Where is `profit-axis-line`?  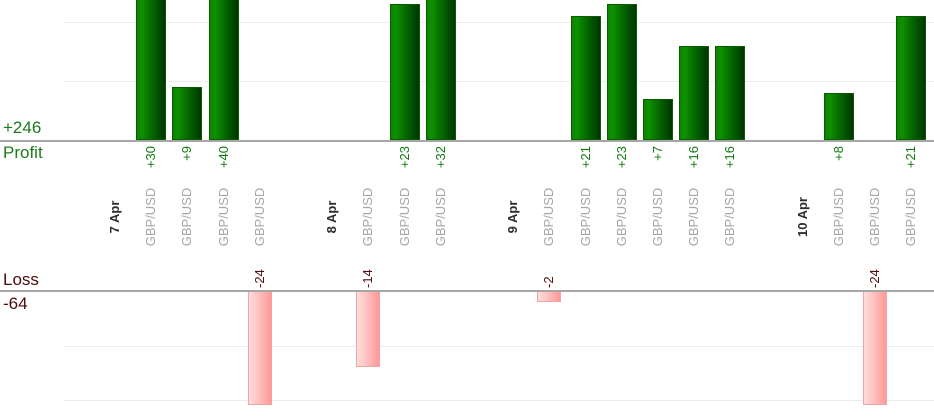
profit-axis-line is located at coordinates (467, 141).